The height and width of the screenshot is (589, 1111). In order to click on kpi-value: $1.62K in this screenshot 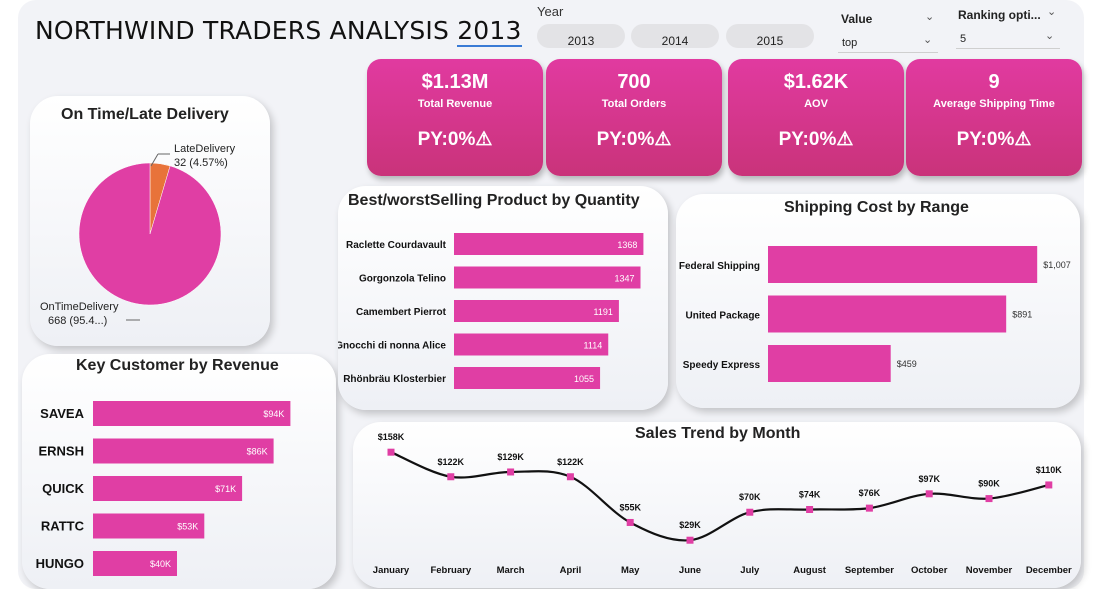, I will do `click(816, 82)`.